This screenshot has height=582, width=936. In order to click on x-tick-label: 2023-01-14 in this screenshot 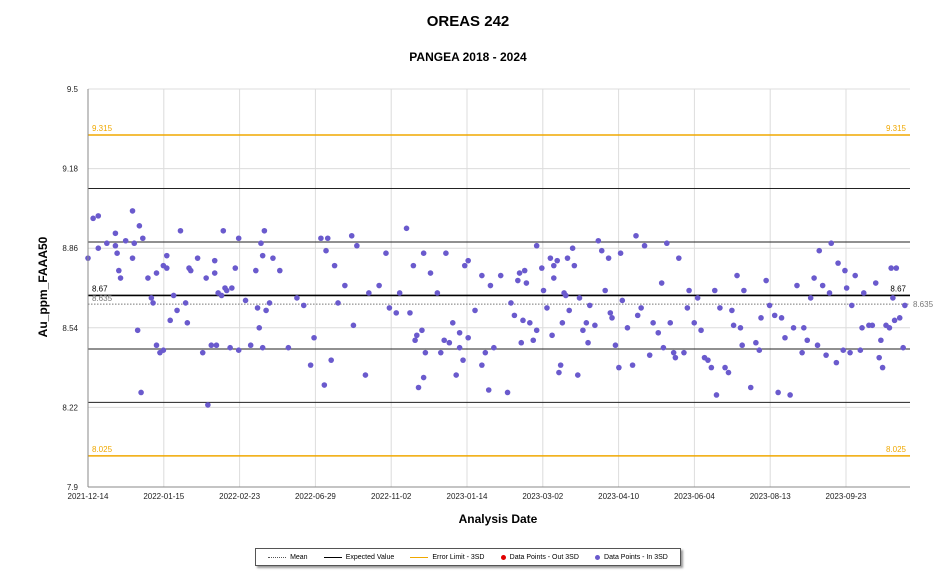, I will do `click(467, 496)`.